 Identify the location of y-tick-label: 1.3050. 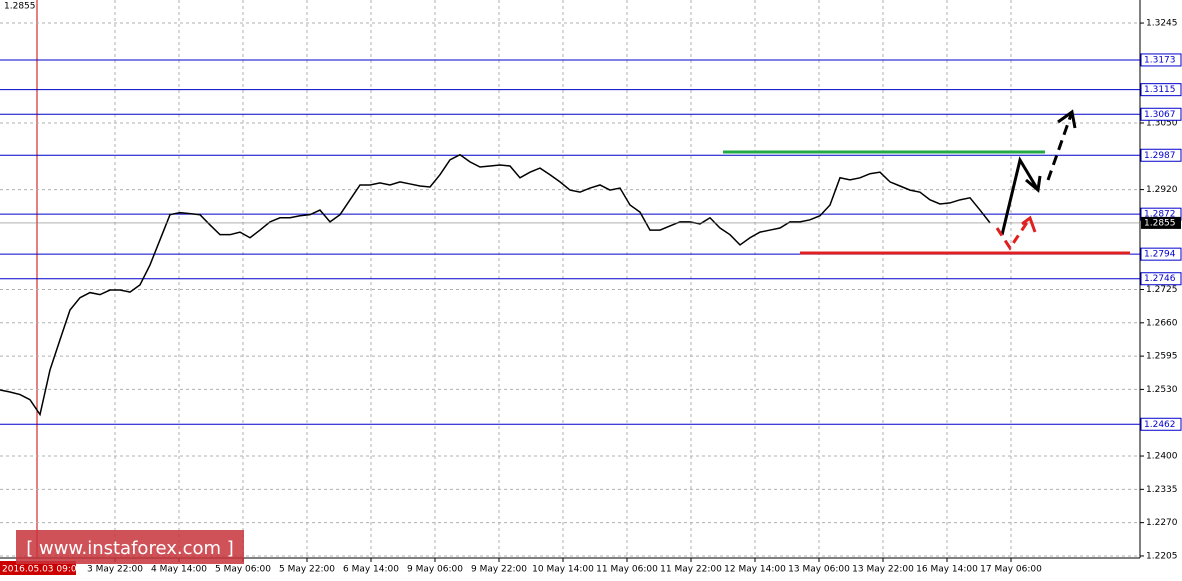
(1162, 123).